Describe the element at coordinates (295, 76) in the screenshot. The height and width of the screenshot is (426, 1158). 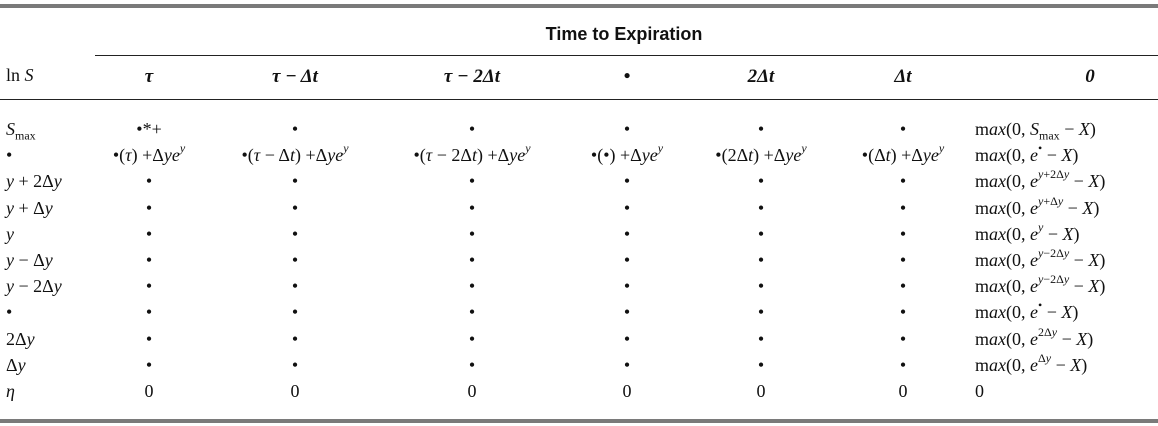
I see `column-header: τ − Δt` at that location.